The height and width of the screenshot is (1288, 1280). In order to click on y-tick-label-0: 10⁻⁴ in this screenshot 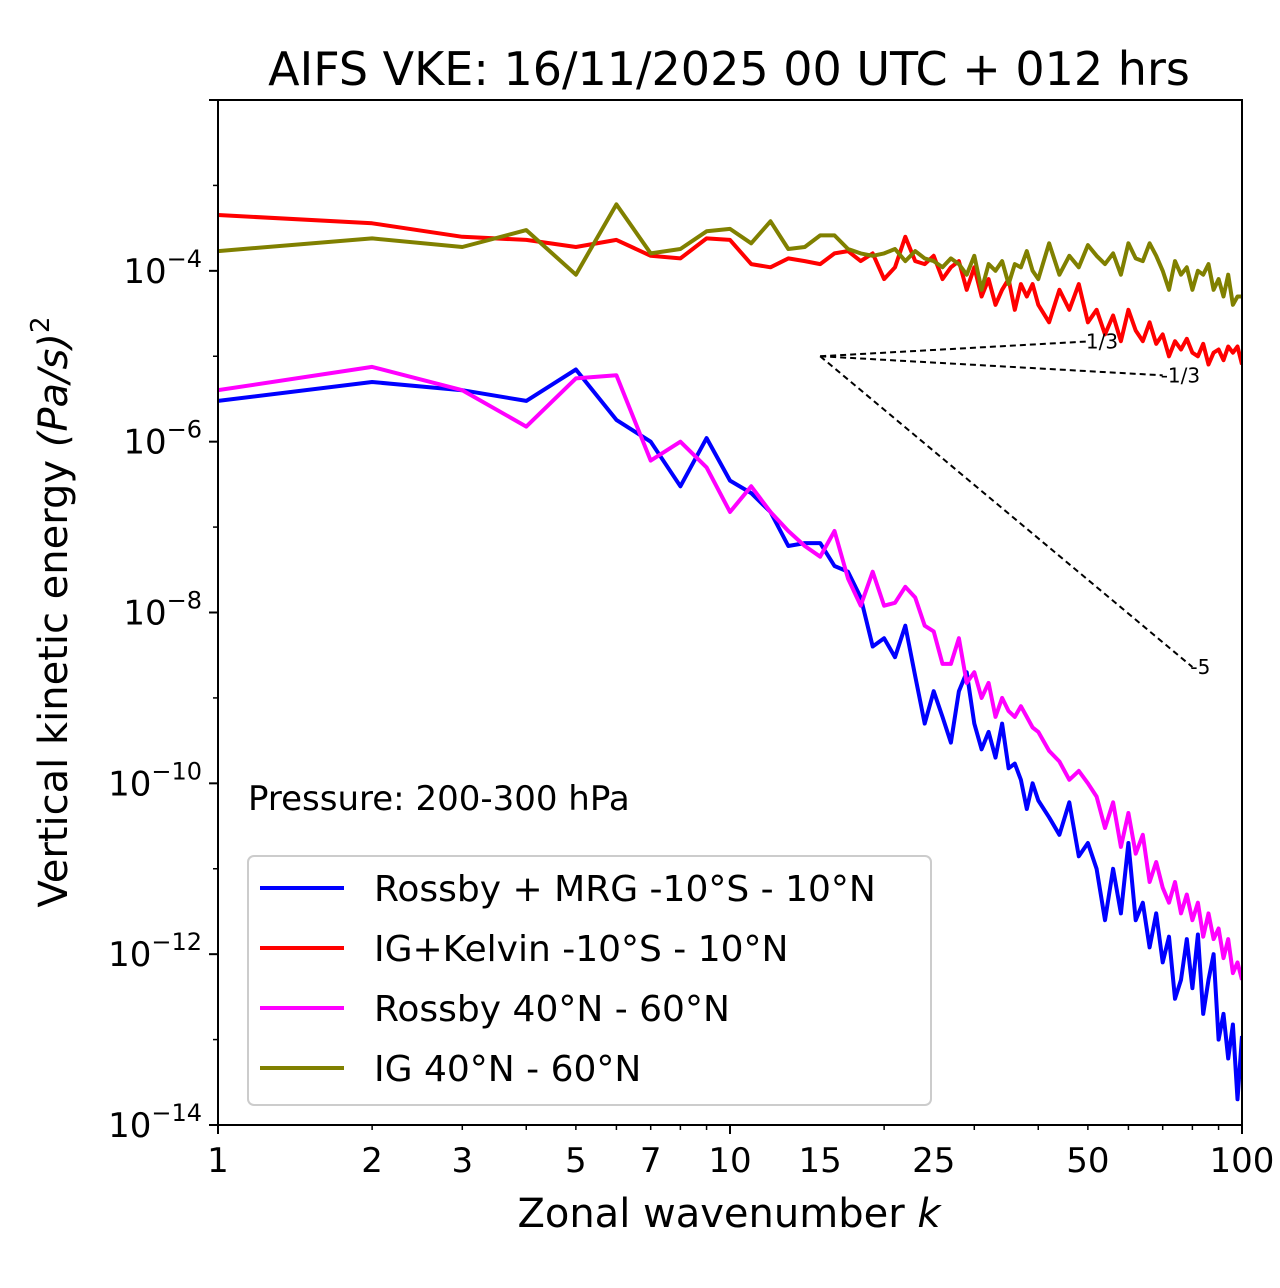, I will do `click(162, 268)`.